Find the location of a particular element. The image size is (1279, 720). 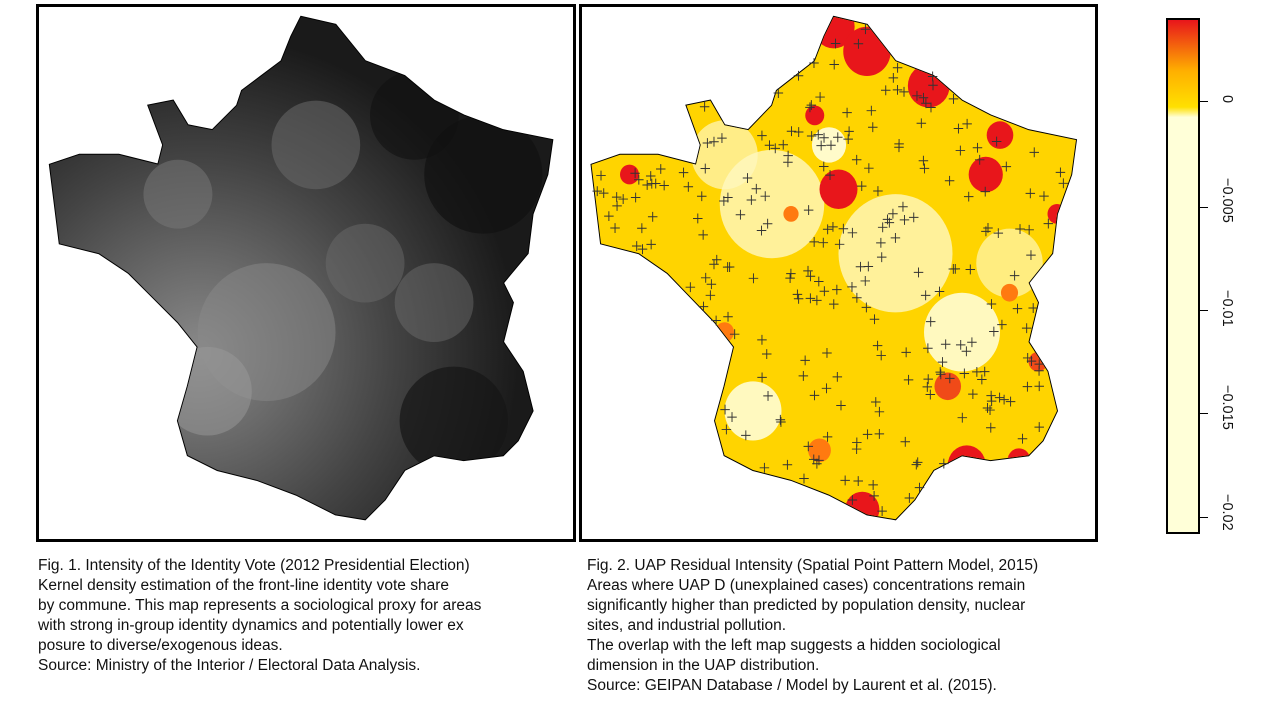

caption-line: dimension in the UAP distribution. is located at coordinates (703, 665).